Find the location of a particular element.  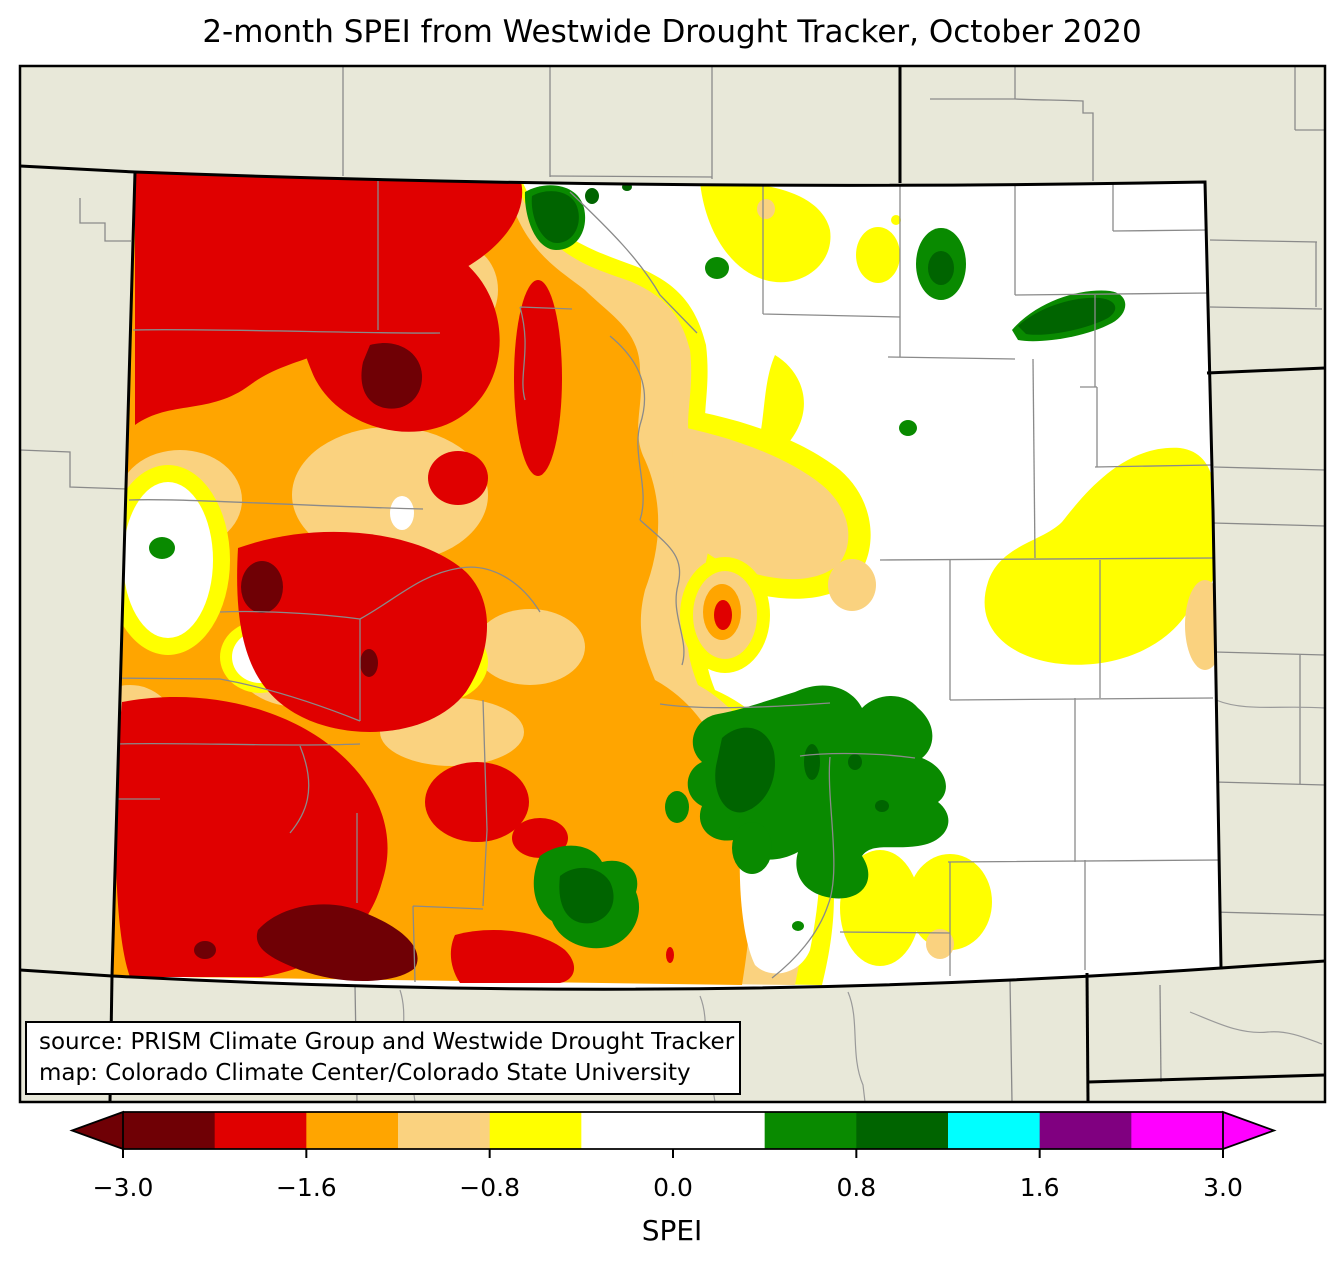

tick-label: 3.0 is located at coordinates (1223, 1187).